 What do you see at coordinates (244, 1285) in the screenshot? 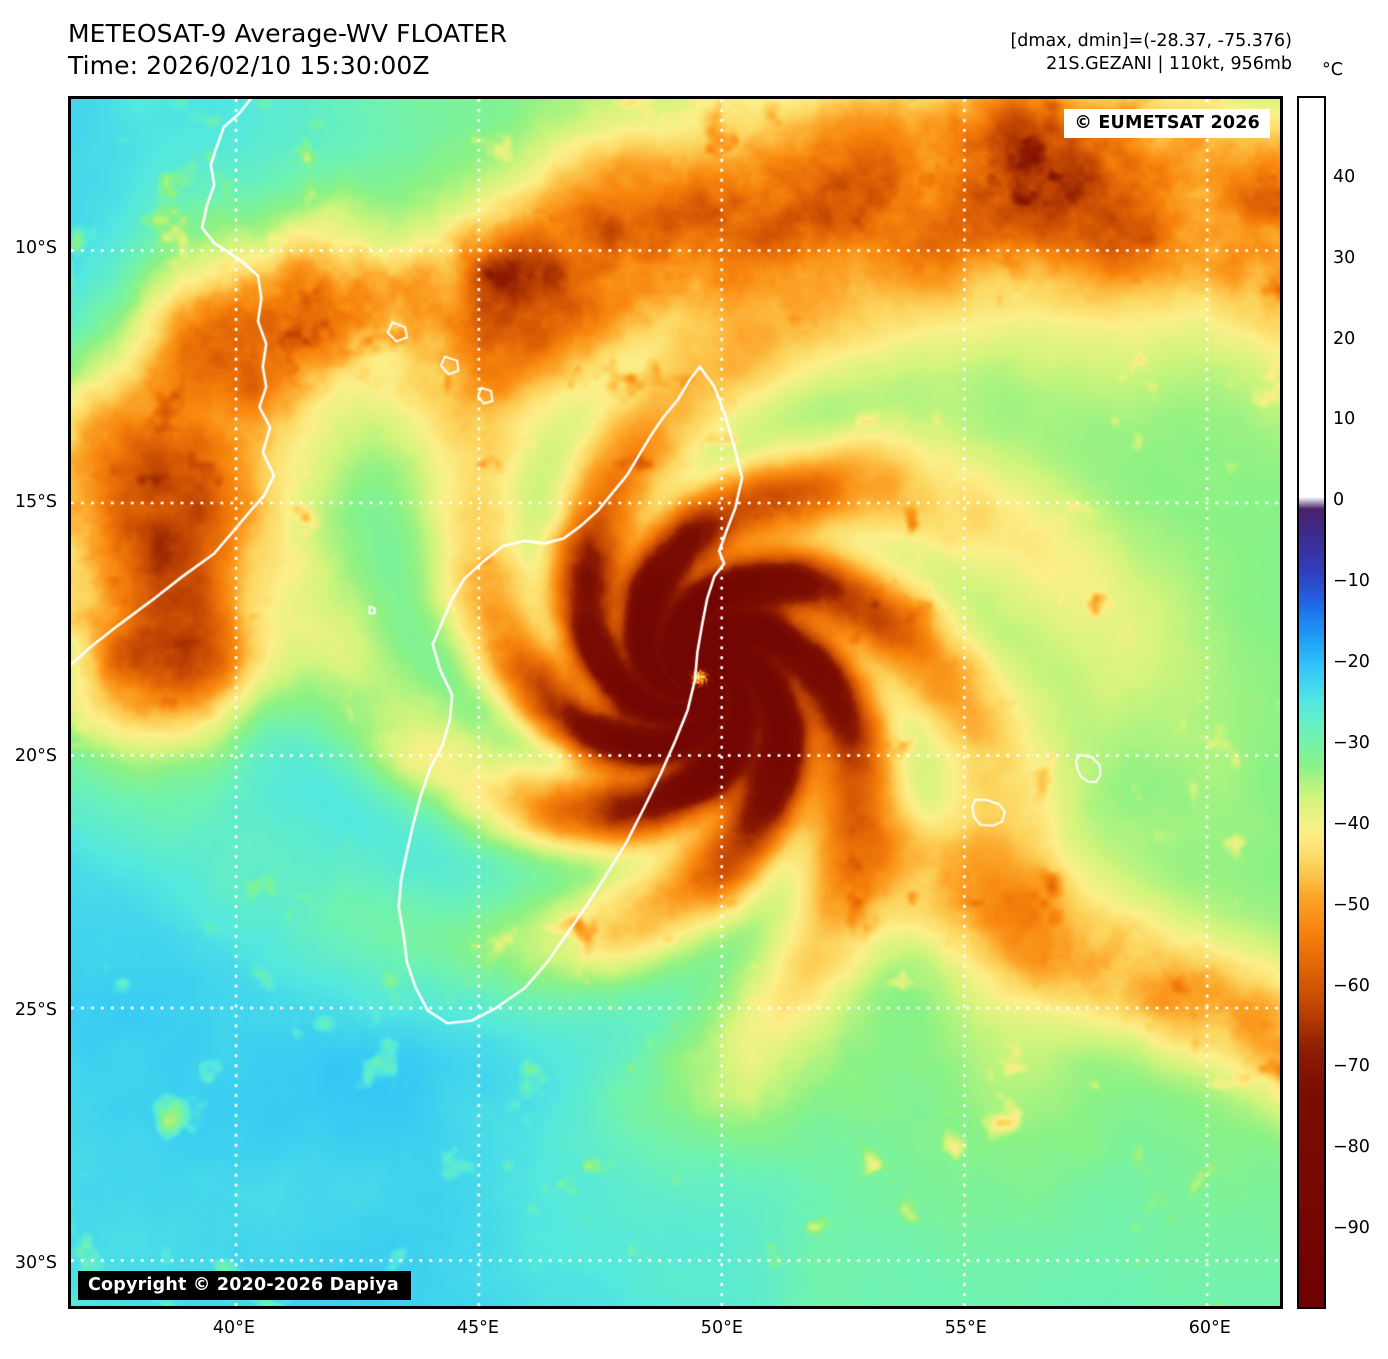
I see `dapiya-copyright-banner: Copyright © 2020-2026 Dapiya` at bounding box center [244, 1285].